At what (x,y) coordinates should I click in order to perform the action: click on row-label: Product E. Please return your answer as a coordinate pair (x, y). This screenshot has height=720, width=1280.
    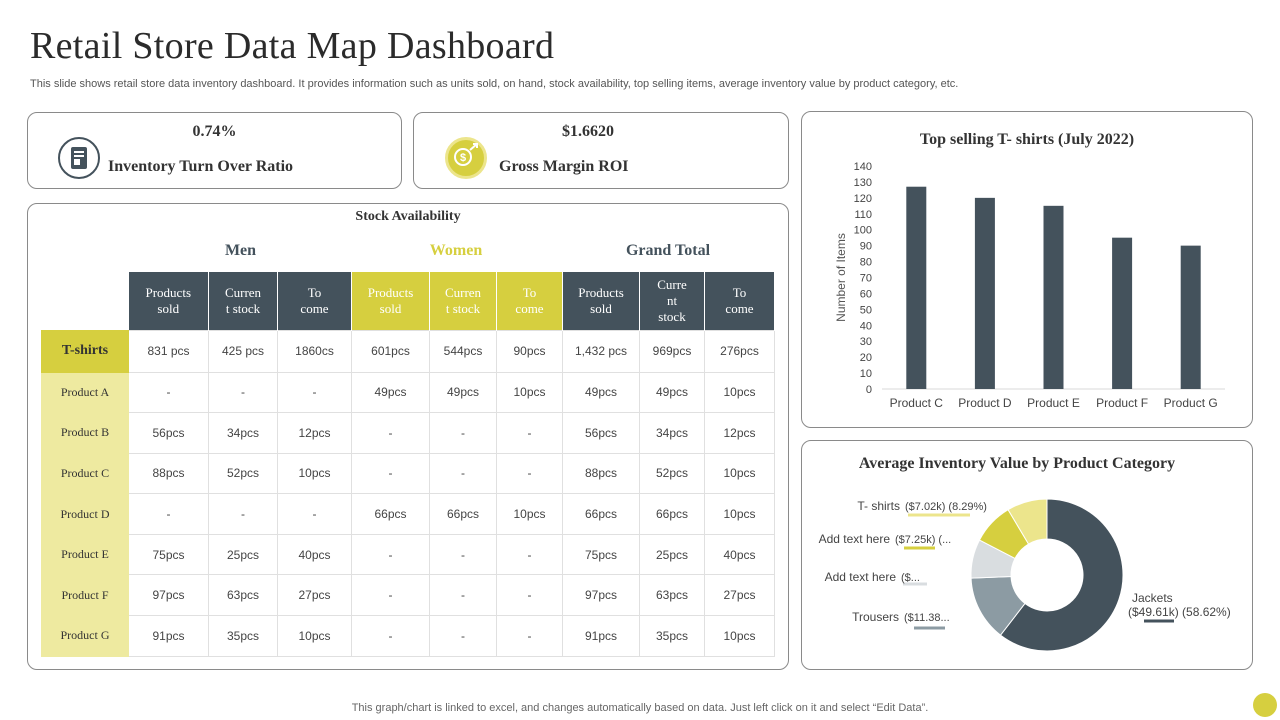
    Looking at the image, I should click on (85, 554).